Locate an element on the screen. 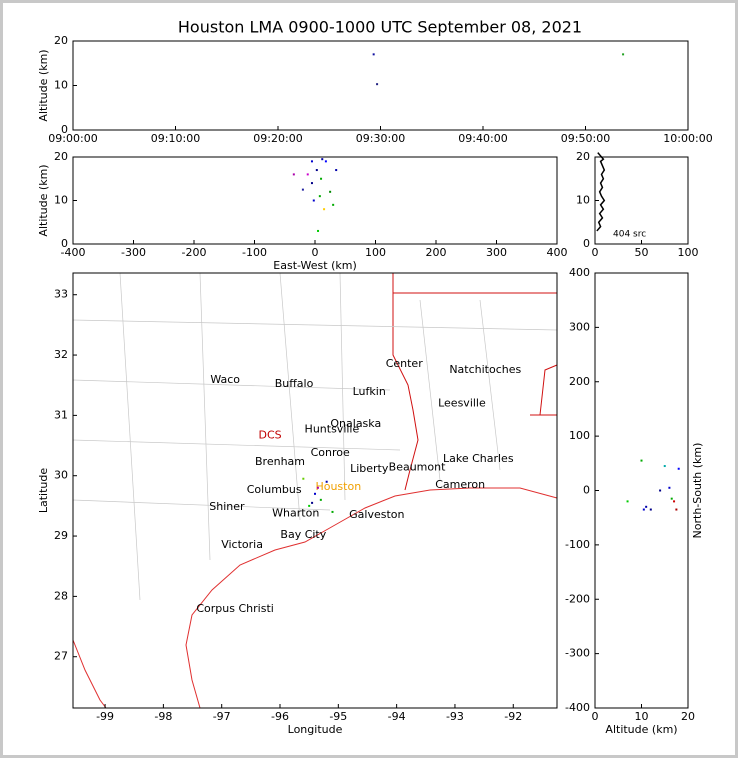  x-tick-label: 300 is located at coordinates (496, 252).